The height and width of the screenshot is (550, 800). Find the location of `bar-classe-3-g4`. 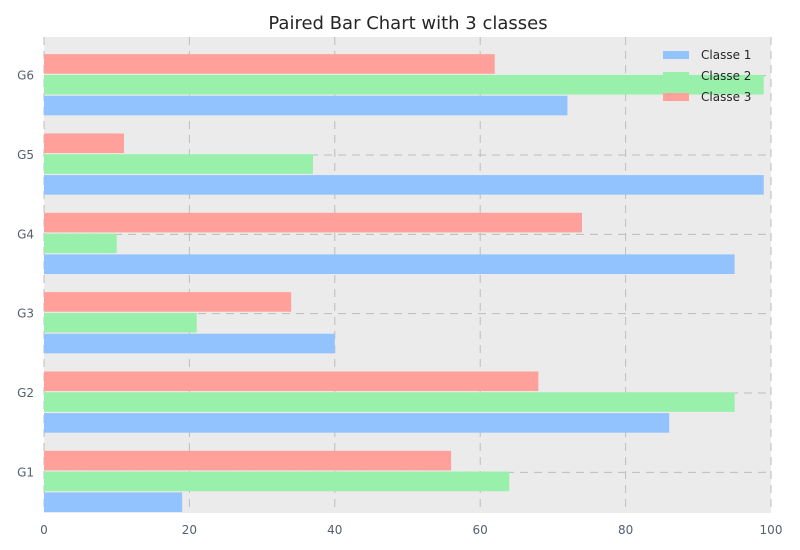

bar-classe-3-g4 is located at coordinates (313, 222).